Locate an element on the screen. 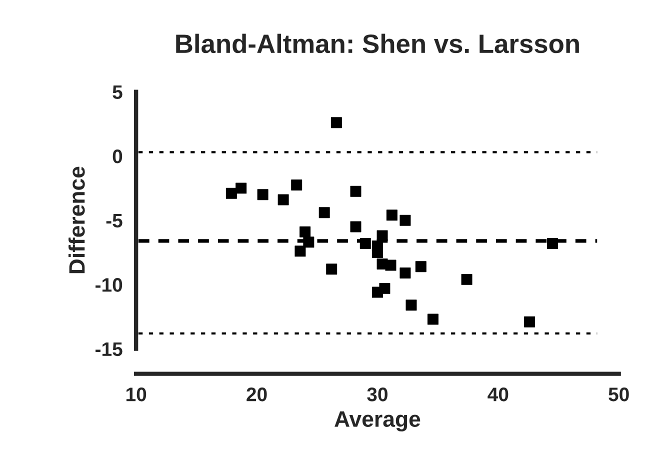 The height and width of the screenshot is (459, 648). y-tick-label: -10 is located at coordinates (109, 285).